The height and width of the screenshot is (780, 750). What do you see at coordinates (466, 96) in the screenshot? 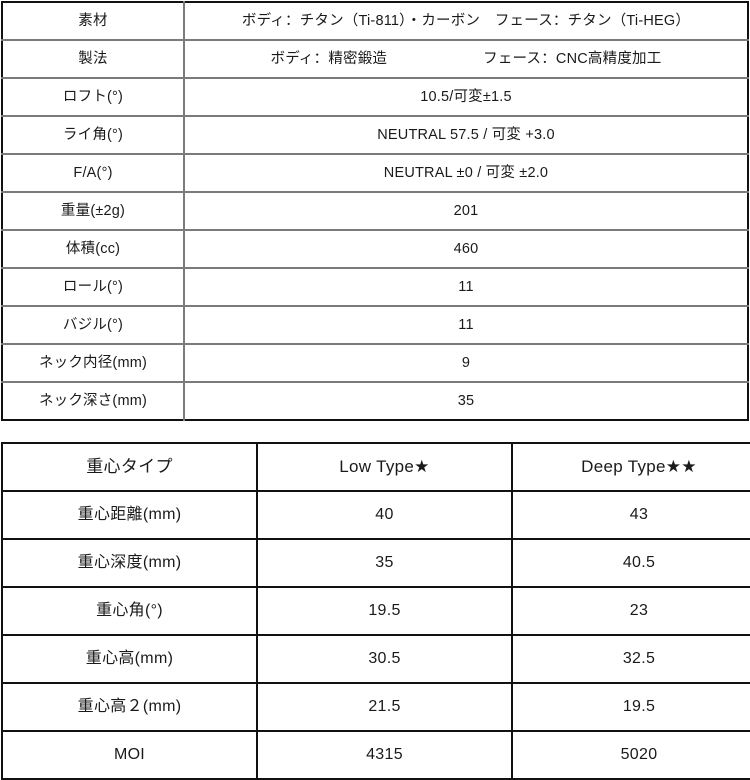
I see `spec-value-loft: 10.5/可変±1.5` at bounding box center [466, 96].